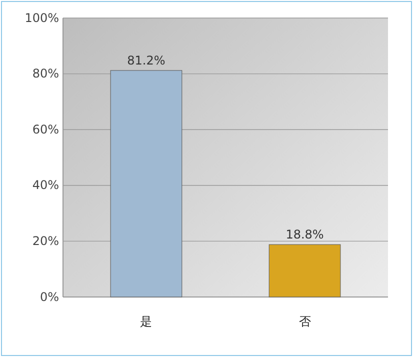 The image size is (413, 357). I want to click on y-tick-label: 40%, so click(45, 185).